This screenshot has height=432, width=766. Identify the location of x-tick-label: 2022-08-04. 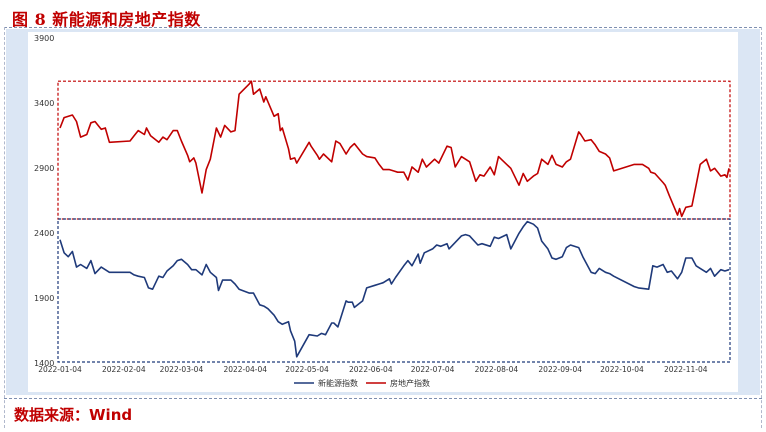
(497, 369).